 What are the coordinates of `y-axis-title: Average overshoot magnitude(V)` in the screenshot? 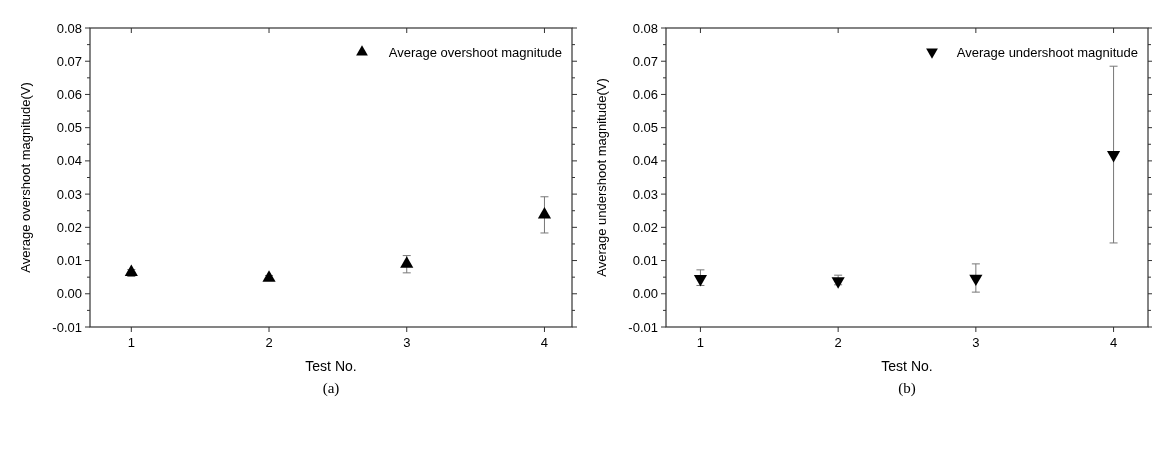 It's located at (25, 177).